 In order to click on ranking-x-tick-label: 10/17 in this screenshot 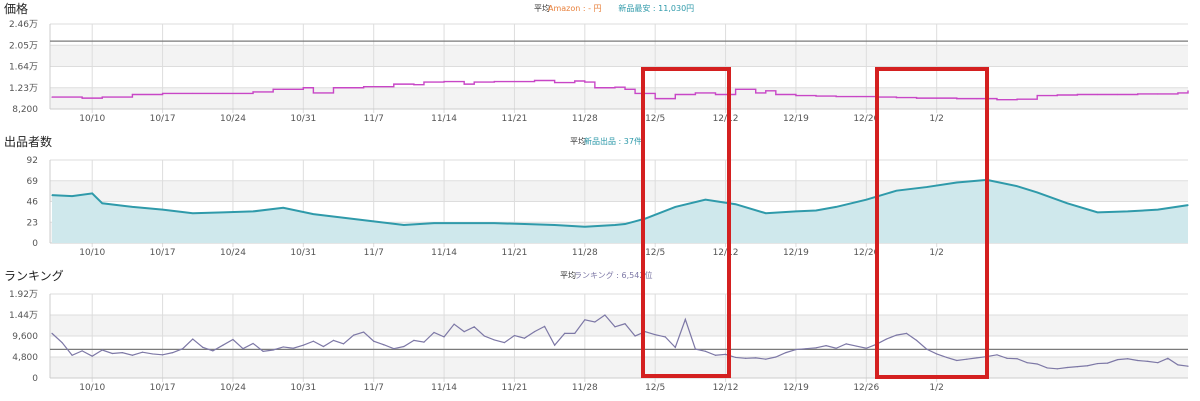, I will do `click(163, 388)`.